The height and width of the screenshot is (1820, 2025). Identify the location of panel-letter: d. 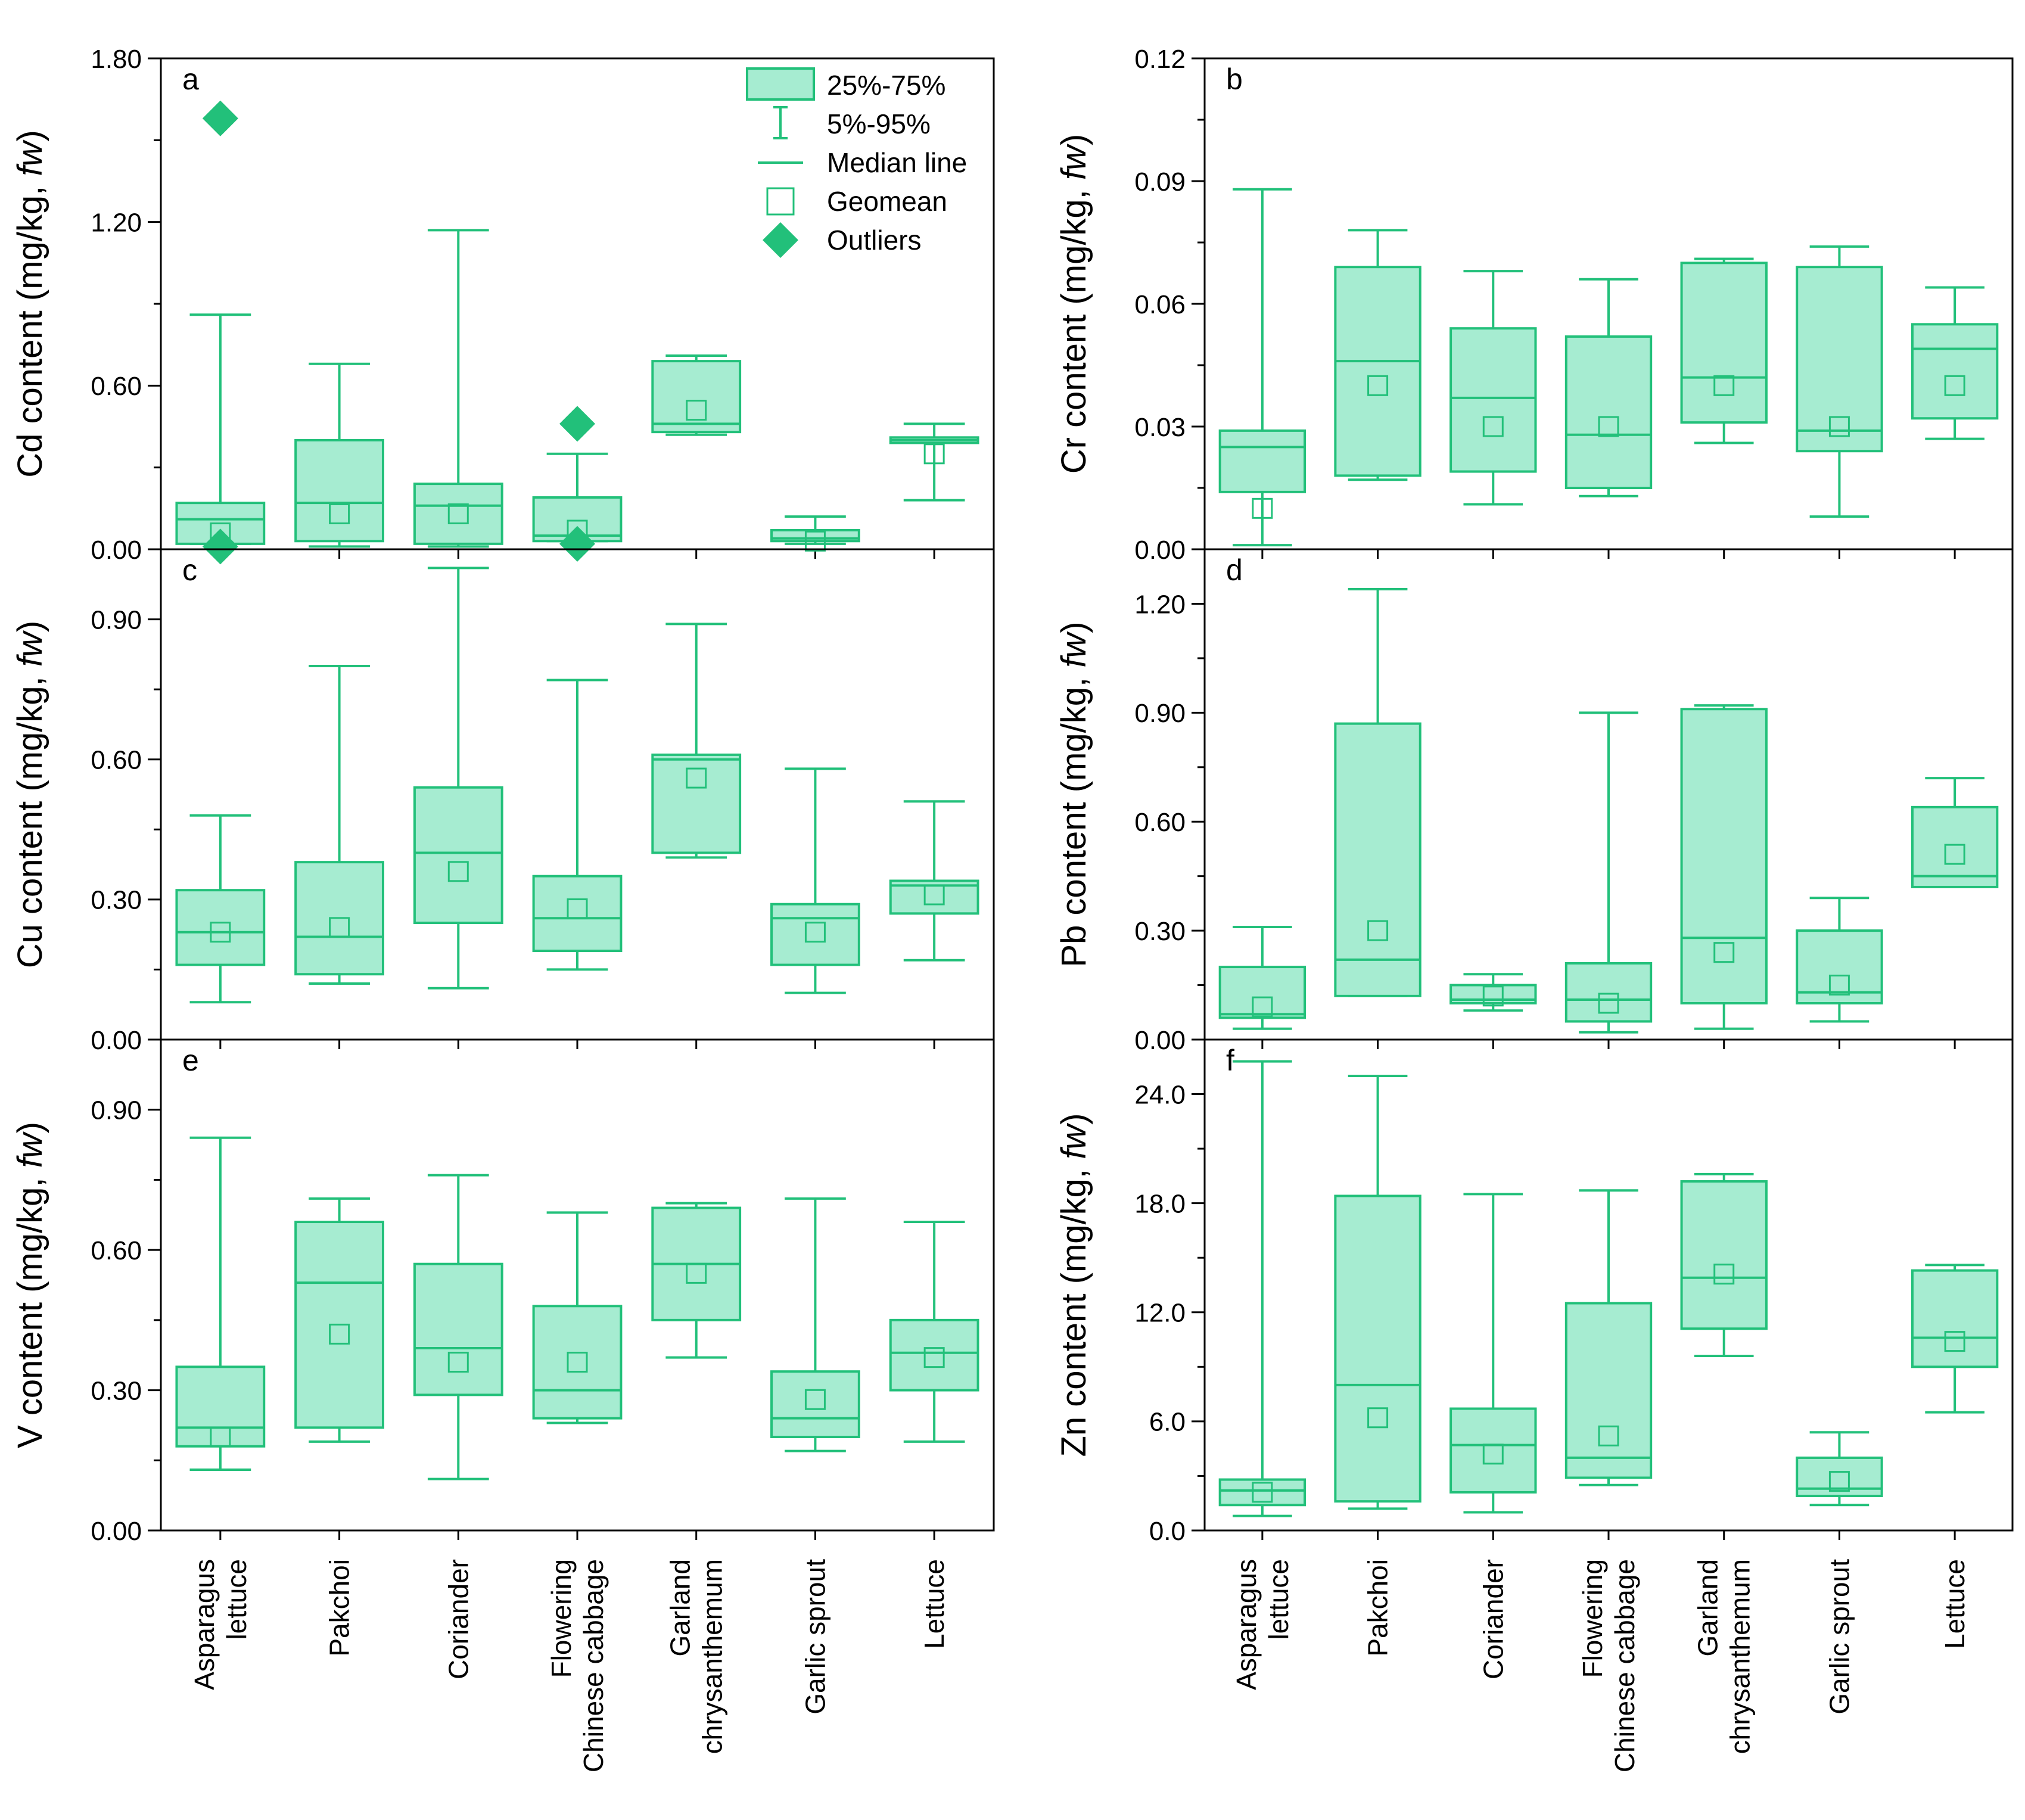
(1235, 570).